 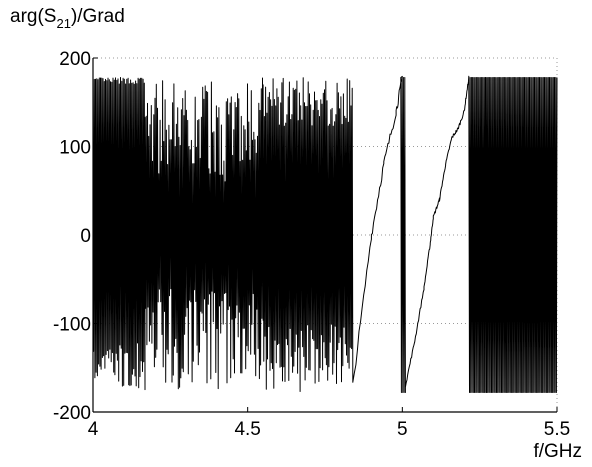 What do you see at coordinates (557, 451) in the screenshot?
I see `x-axis-title: f/GHz` at bounding box center [557, 451].